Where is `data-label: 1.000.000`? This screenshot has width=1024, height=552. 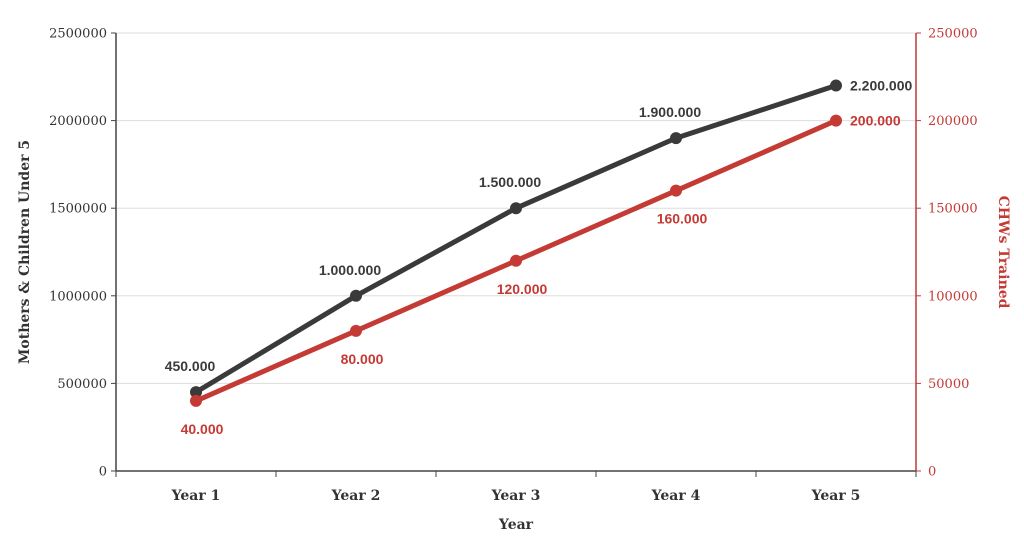
data-label: 1.000.000 is located at coordinates (350, 270).